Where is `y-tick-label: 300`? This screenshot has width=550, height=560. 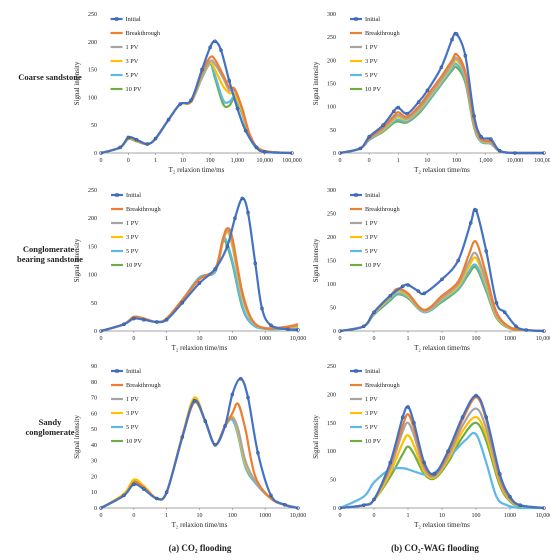
y-tick-label: 300 is located at coordinates (331, 15).